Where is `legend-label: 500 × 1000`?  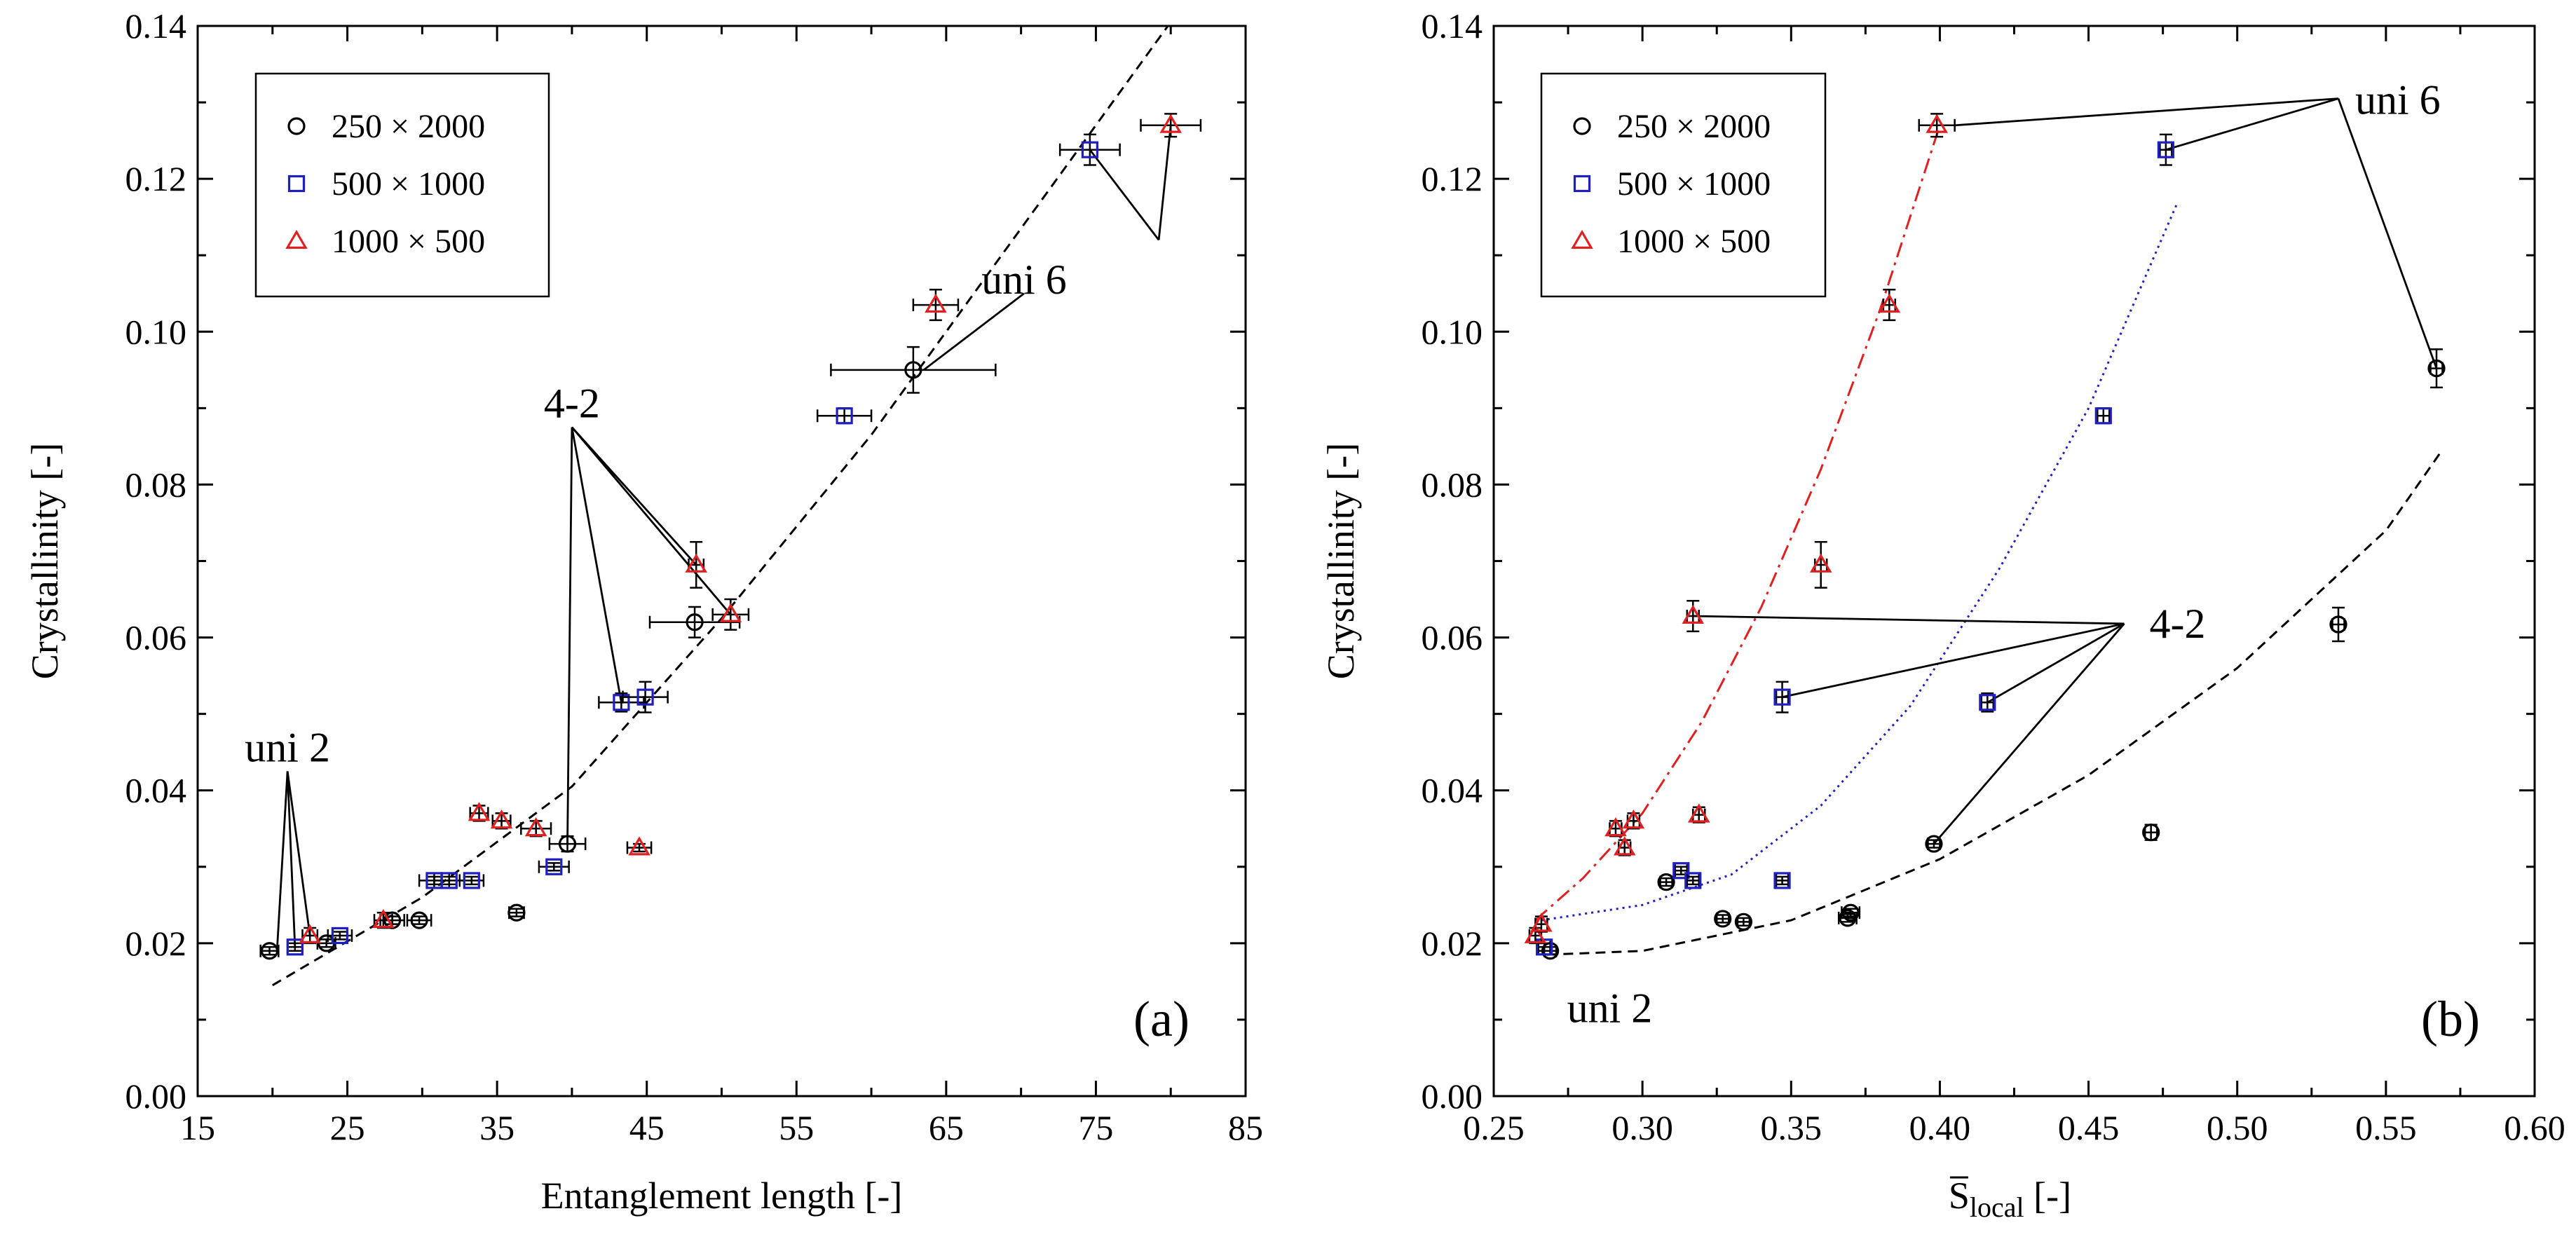 legend-label: 500 × 1000 is located at coordinates (408, 184).